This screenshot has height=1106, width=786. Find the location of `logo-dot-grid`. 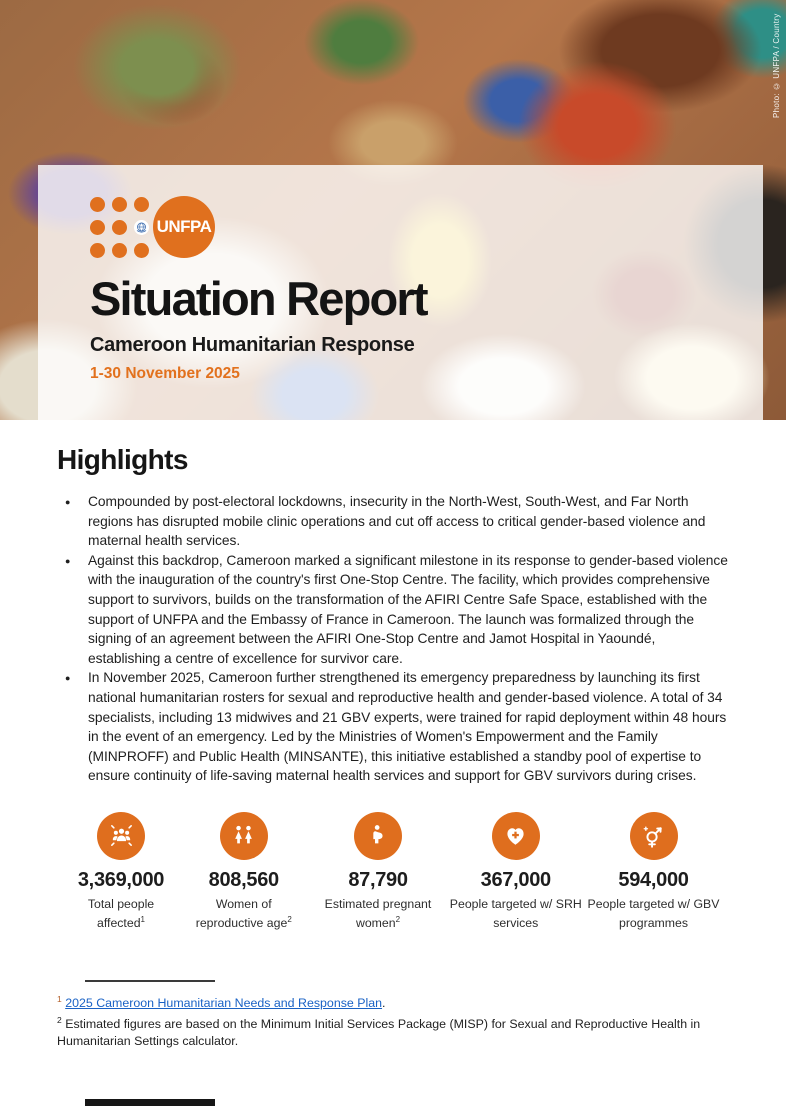

logo-dot-grid is located at coordinates (119, 227).